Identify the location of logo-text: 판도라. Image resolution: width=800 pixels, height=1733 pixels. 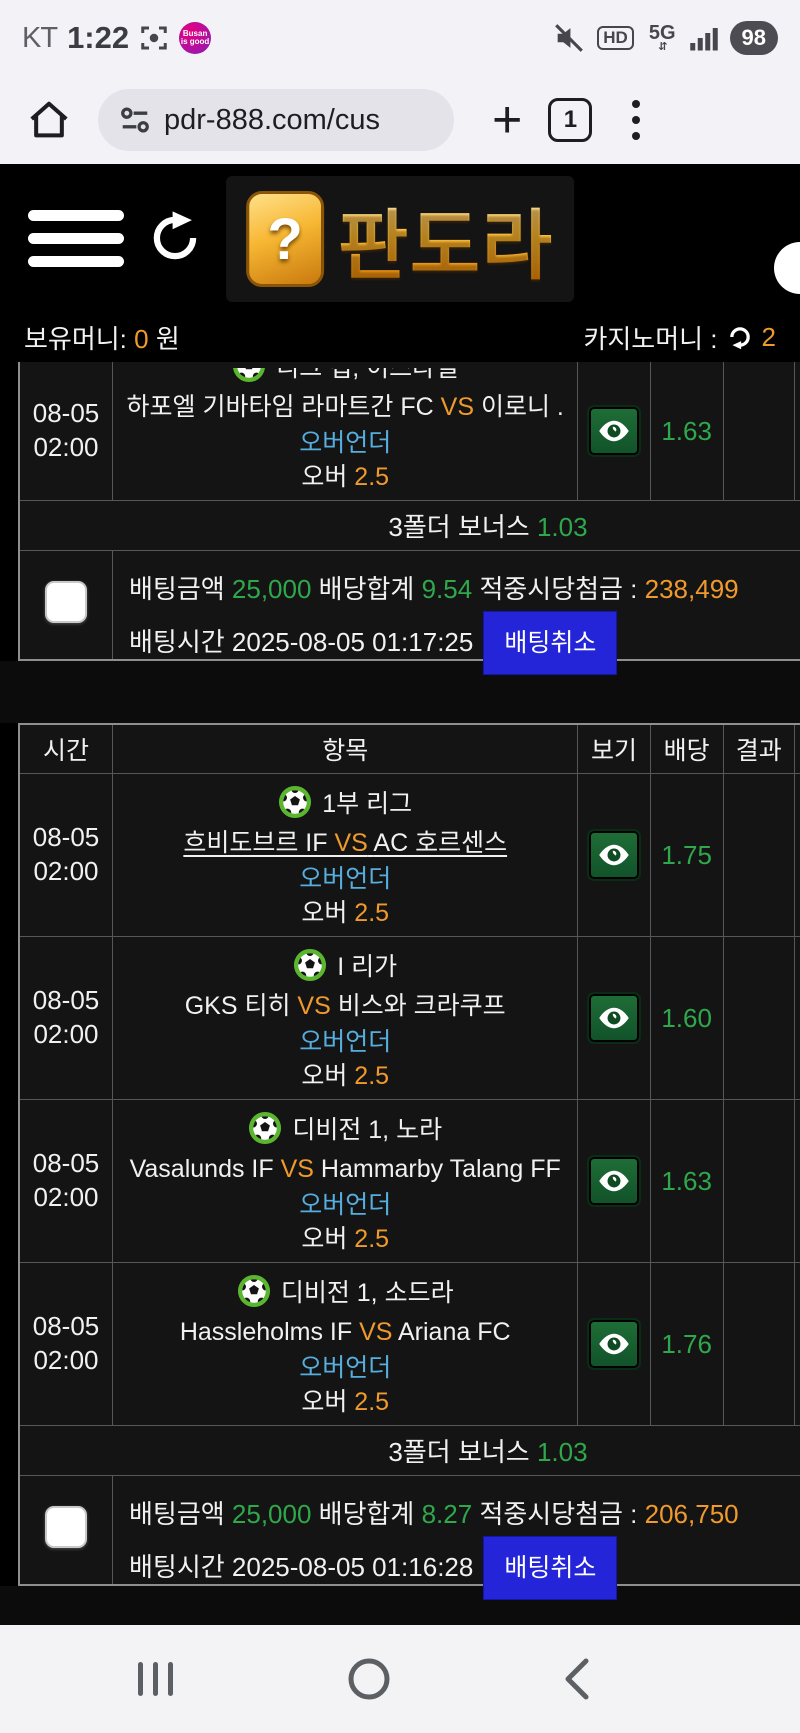
(446, 239).